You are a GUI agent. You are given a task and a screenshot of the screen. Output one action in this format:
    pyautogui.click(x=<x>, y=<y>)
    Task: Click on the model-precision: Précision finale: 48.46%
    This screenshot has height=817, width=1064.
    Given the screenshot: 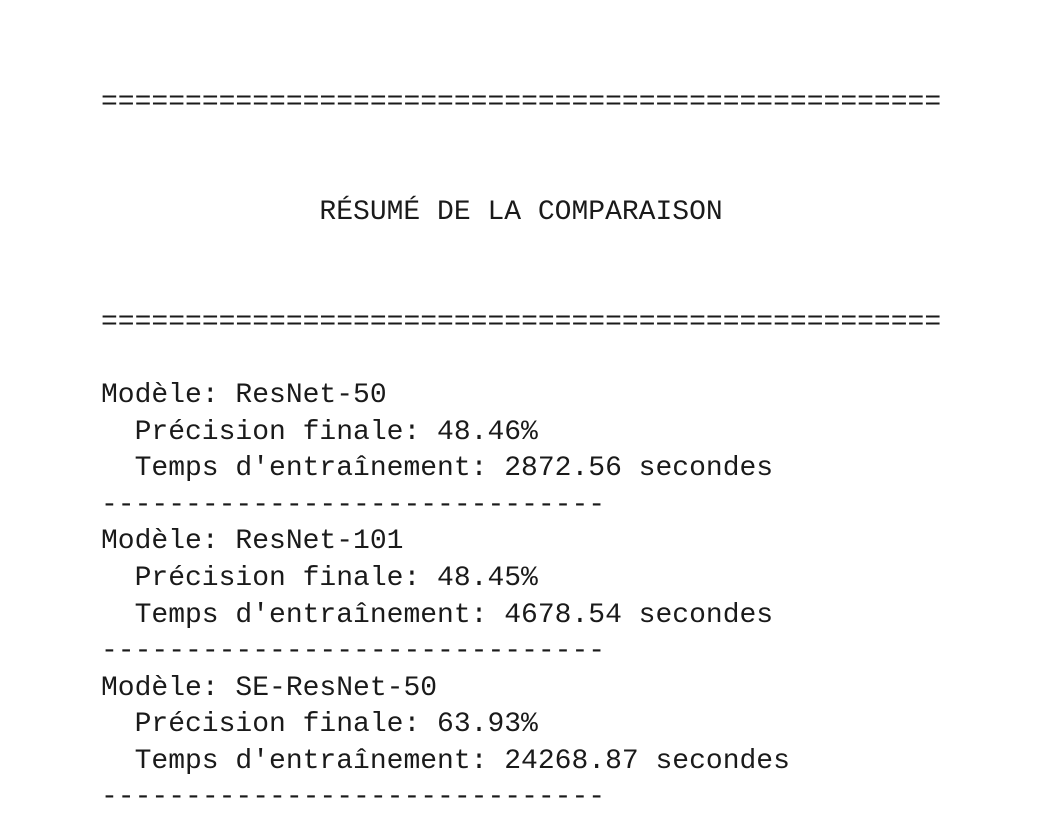 What is the action you would take?
    pyautogui.click(x=336, y=432)
    